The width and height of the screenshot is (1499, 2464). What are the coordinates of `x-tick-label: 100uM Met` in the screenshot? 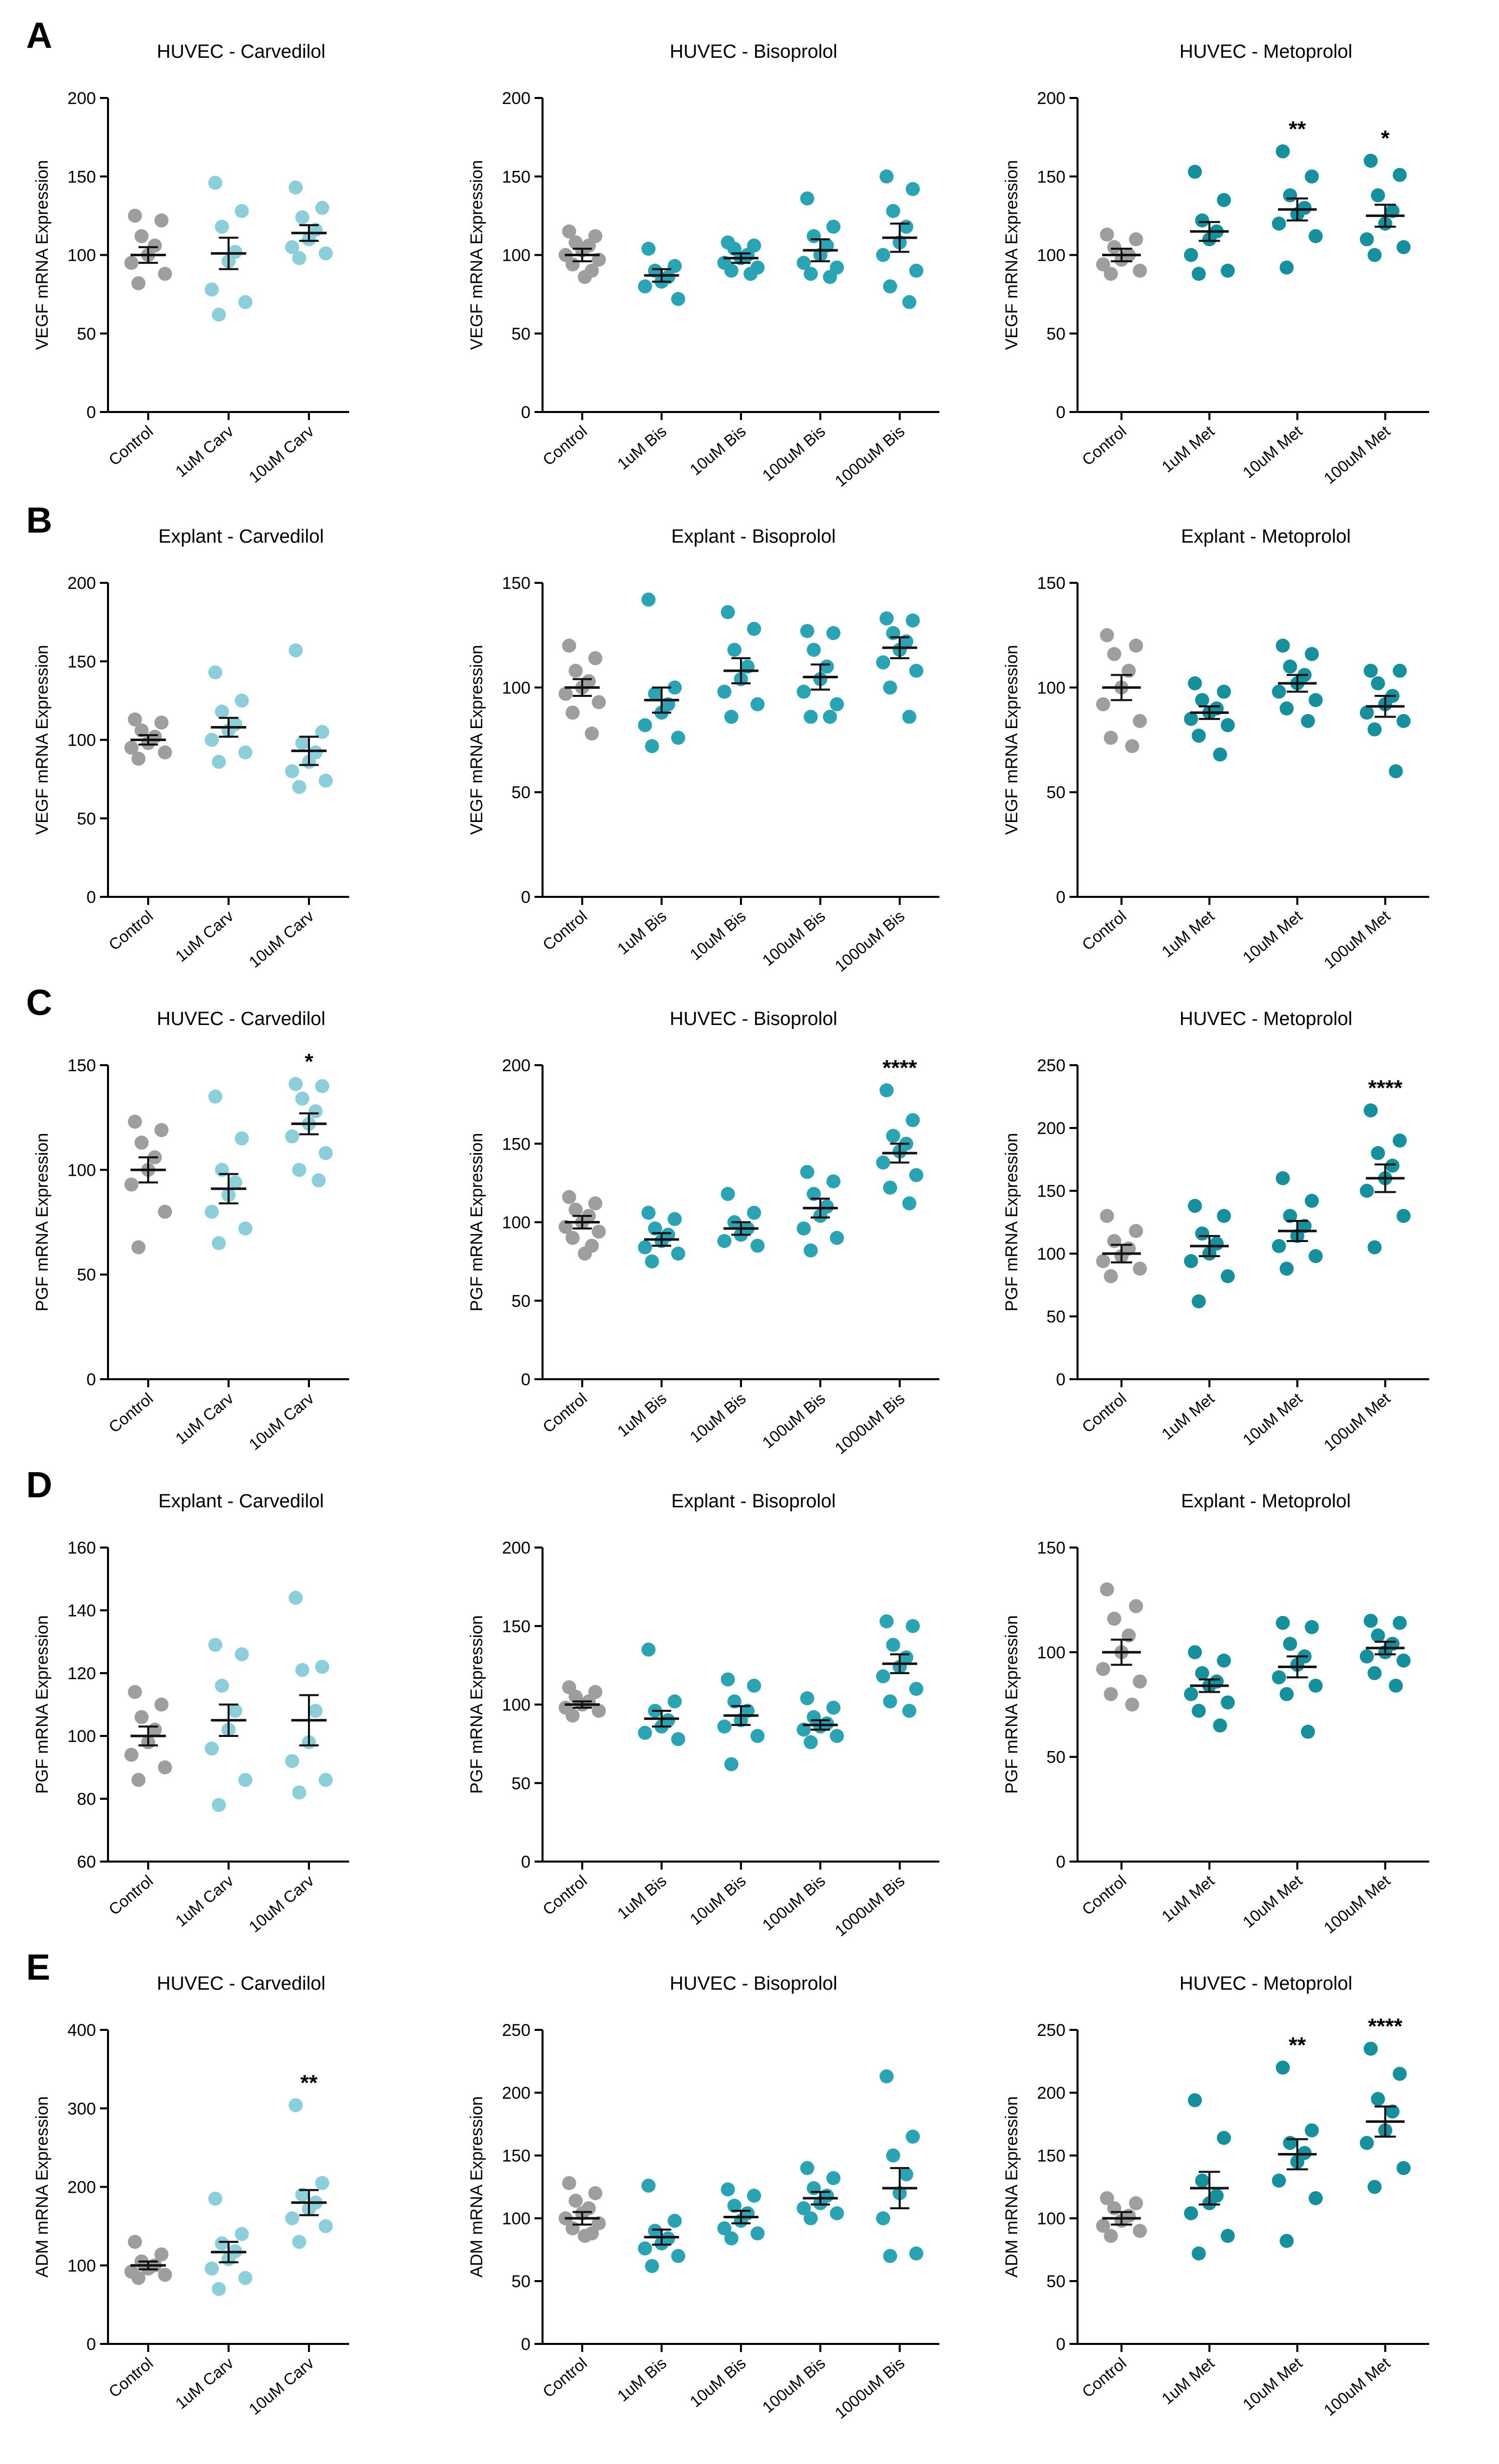 It's located at (1357, 1422).